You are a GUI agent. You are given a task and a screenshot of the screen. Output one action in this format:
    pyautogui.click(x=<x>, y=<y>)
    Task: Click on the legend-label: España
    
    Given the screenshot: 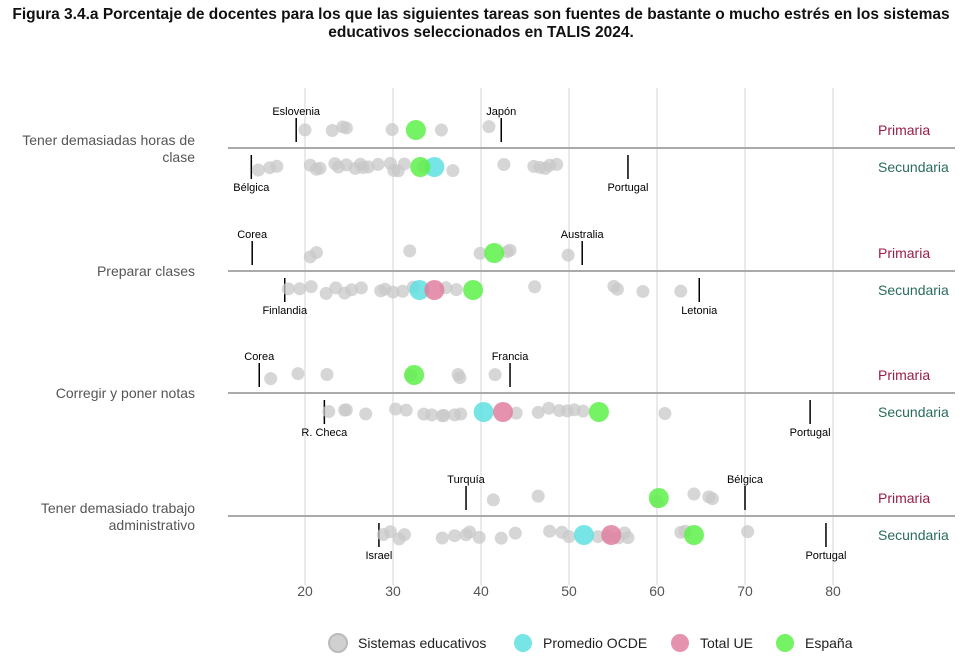 What is the action you would take?
    pyautogui.click(x=829, y=643)
    